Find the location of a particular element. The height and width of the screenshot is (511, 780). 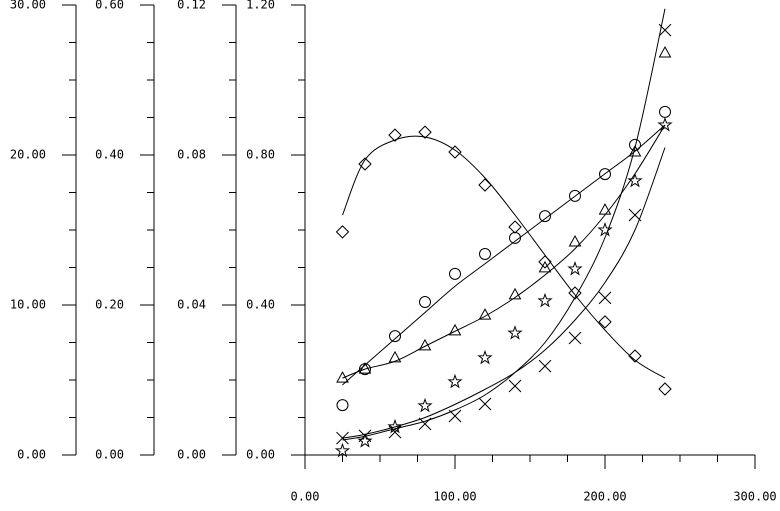

x-tick-label: 300.00 is located at coordinates (754, 497).